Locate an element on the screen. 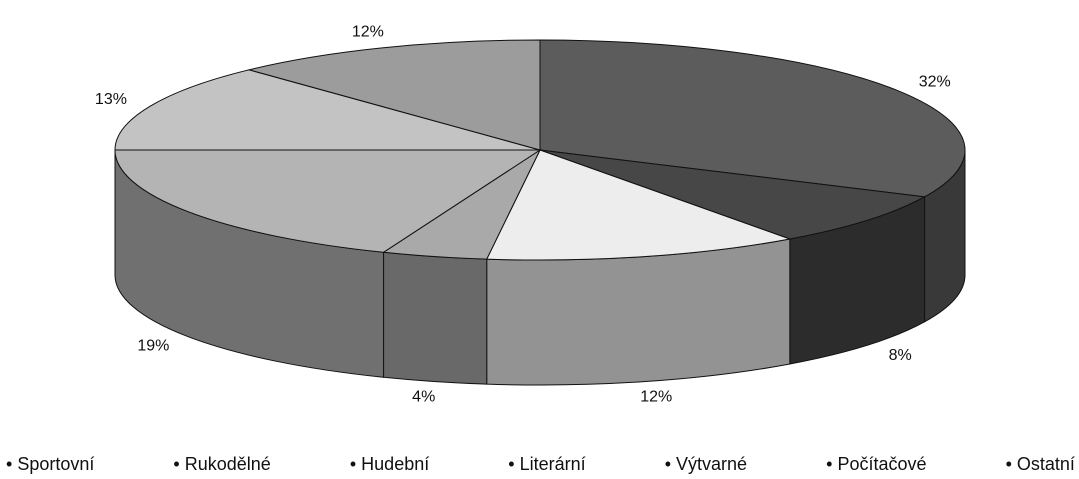 The image size is (1079, 479). legend-item: Literární is located at coordinates (547, 464).